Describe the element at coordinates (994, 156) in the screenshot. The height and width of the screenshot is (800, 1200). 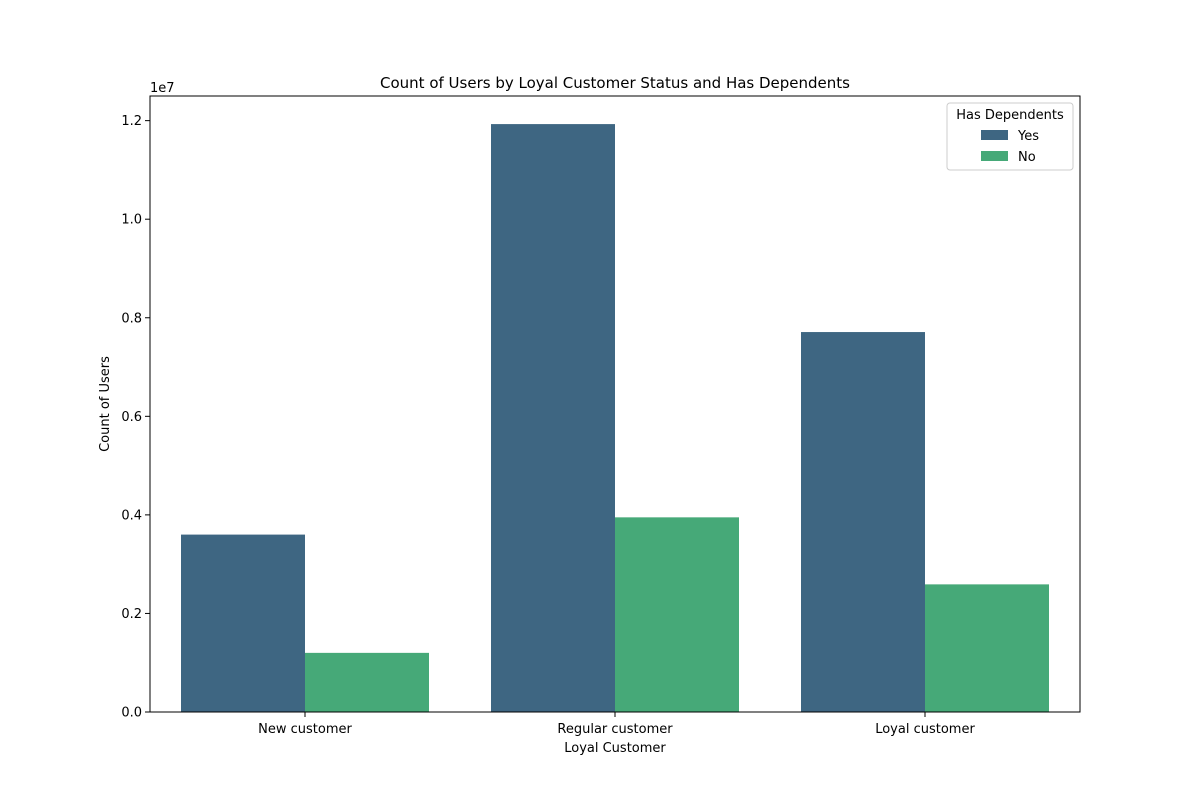
I see `legend-swatch-no` at that location.